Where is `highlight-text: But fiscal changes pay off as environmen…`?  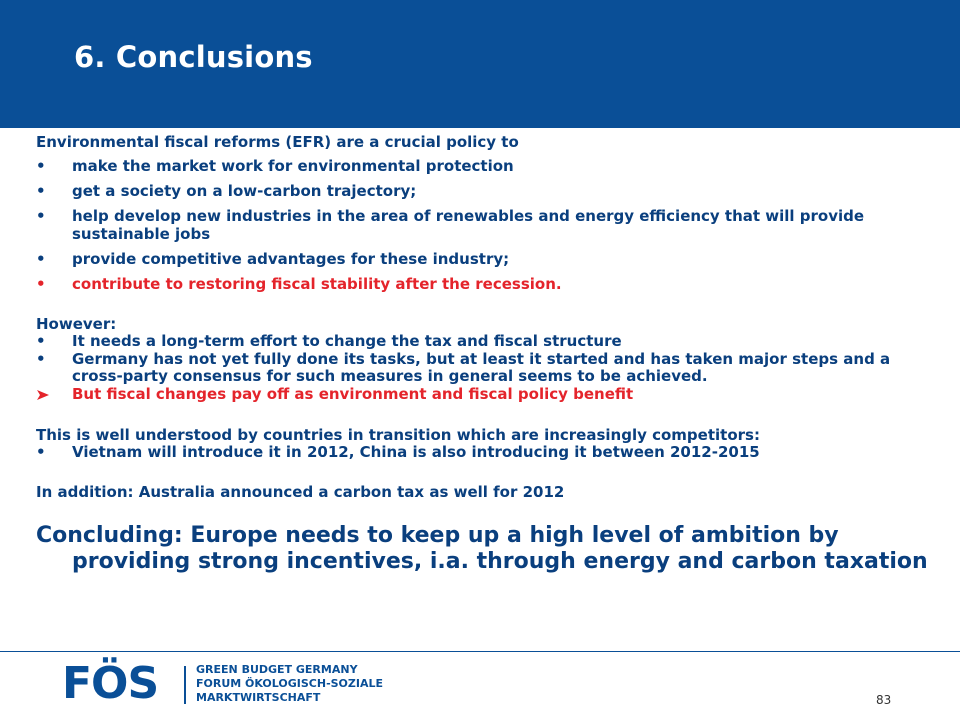 highlight-text: But fiscal changes pay off as environmen… is located at coordinates (353, 394).